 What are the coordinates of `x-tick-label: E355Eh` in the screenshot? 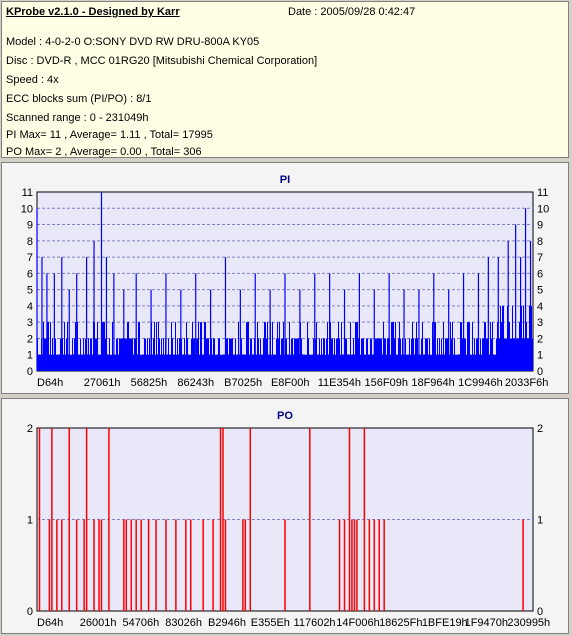 It's located at (270, 623).